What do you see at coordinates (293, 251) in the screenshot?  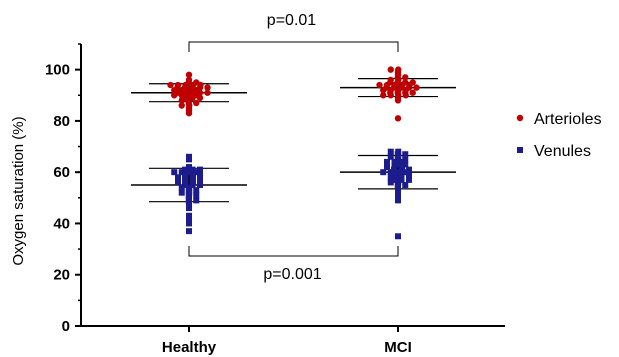 I see `significance-bracket-bottom` at bounding box center [293, 251].